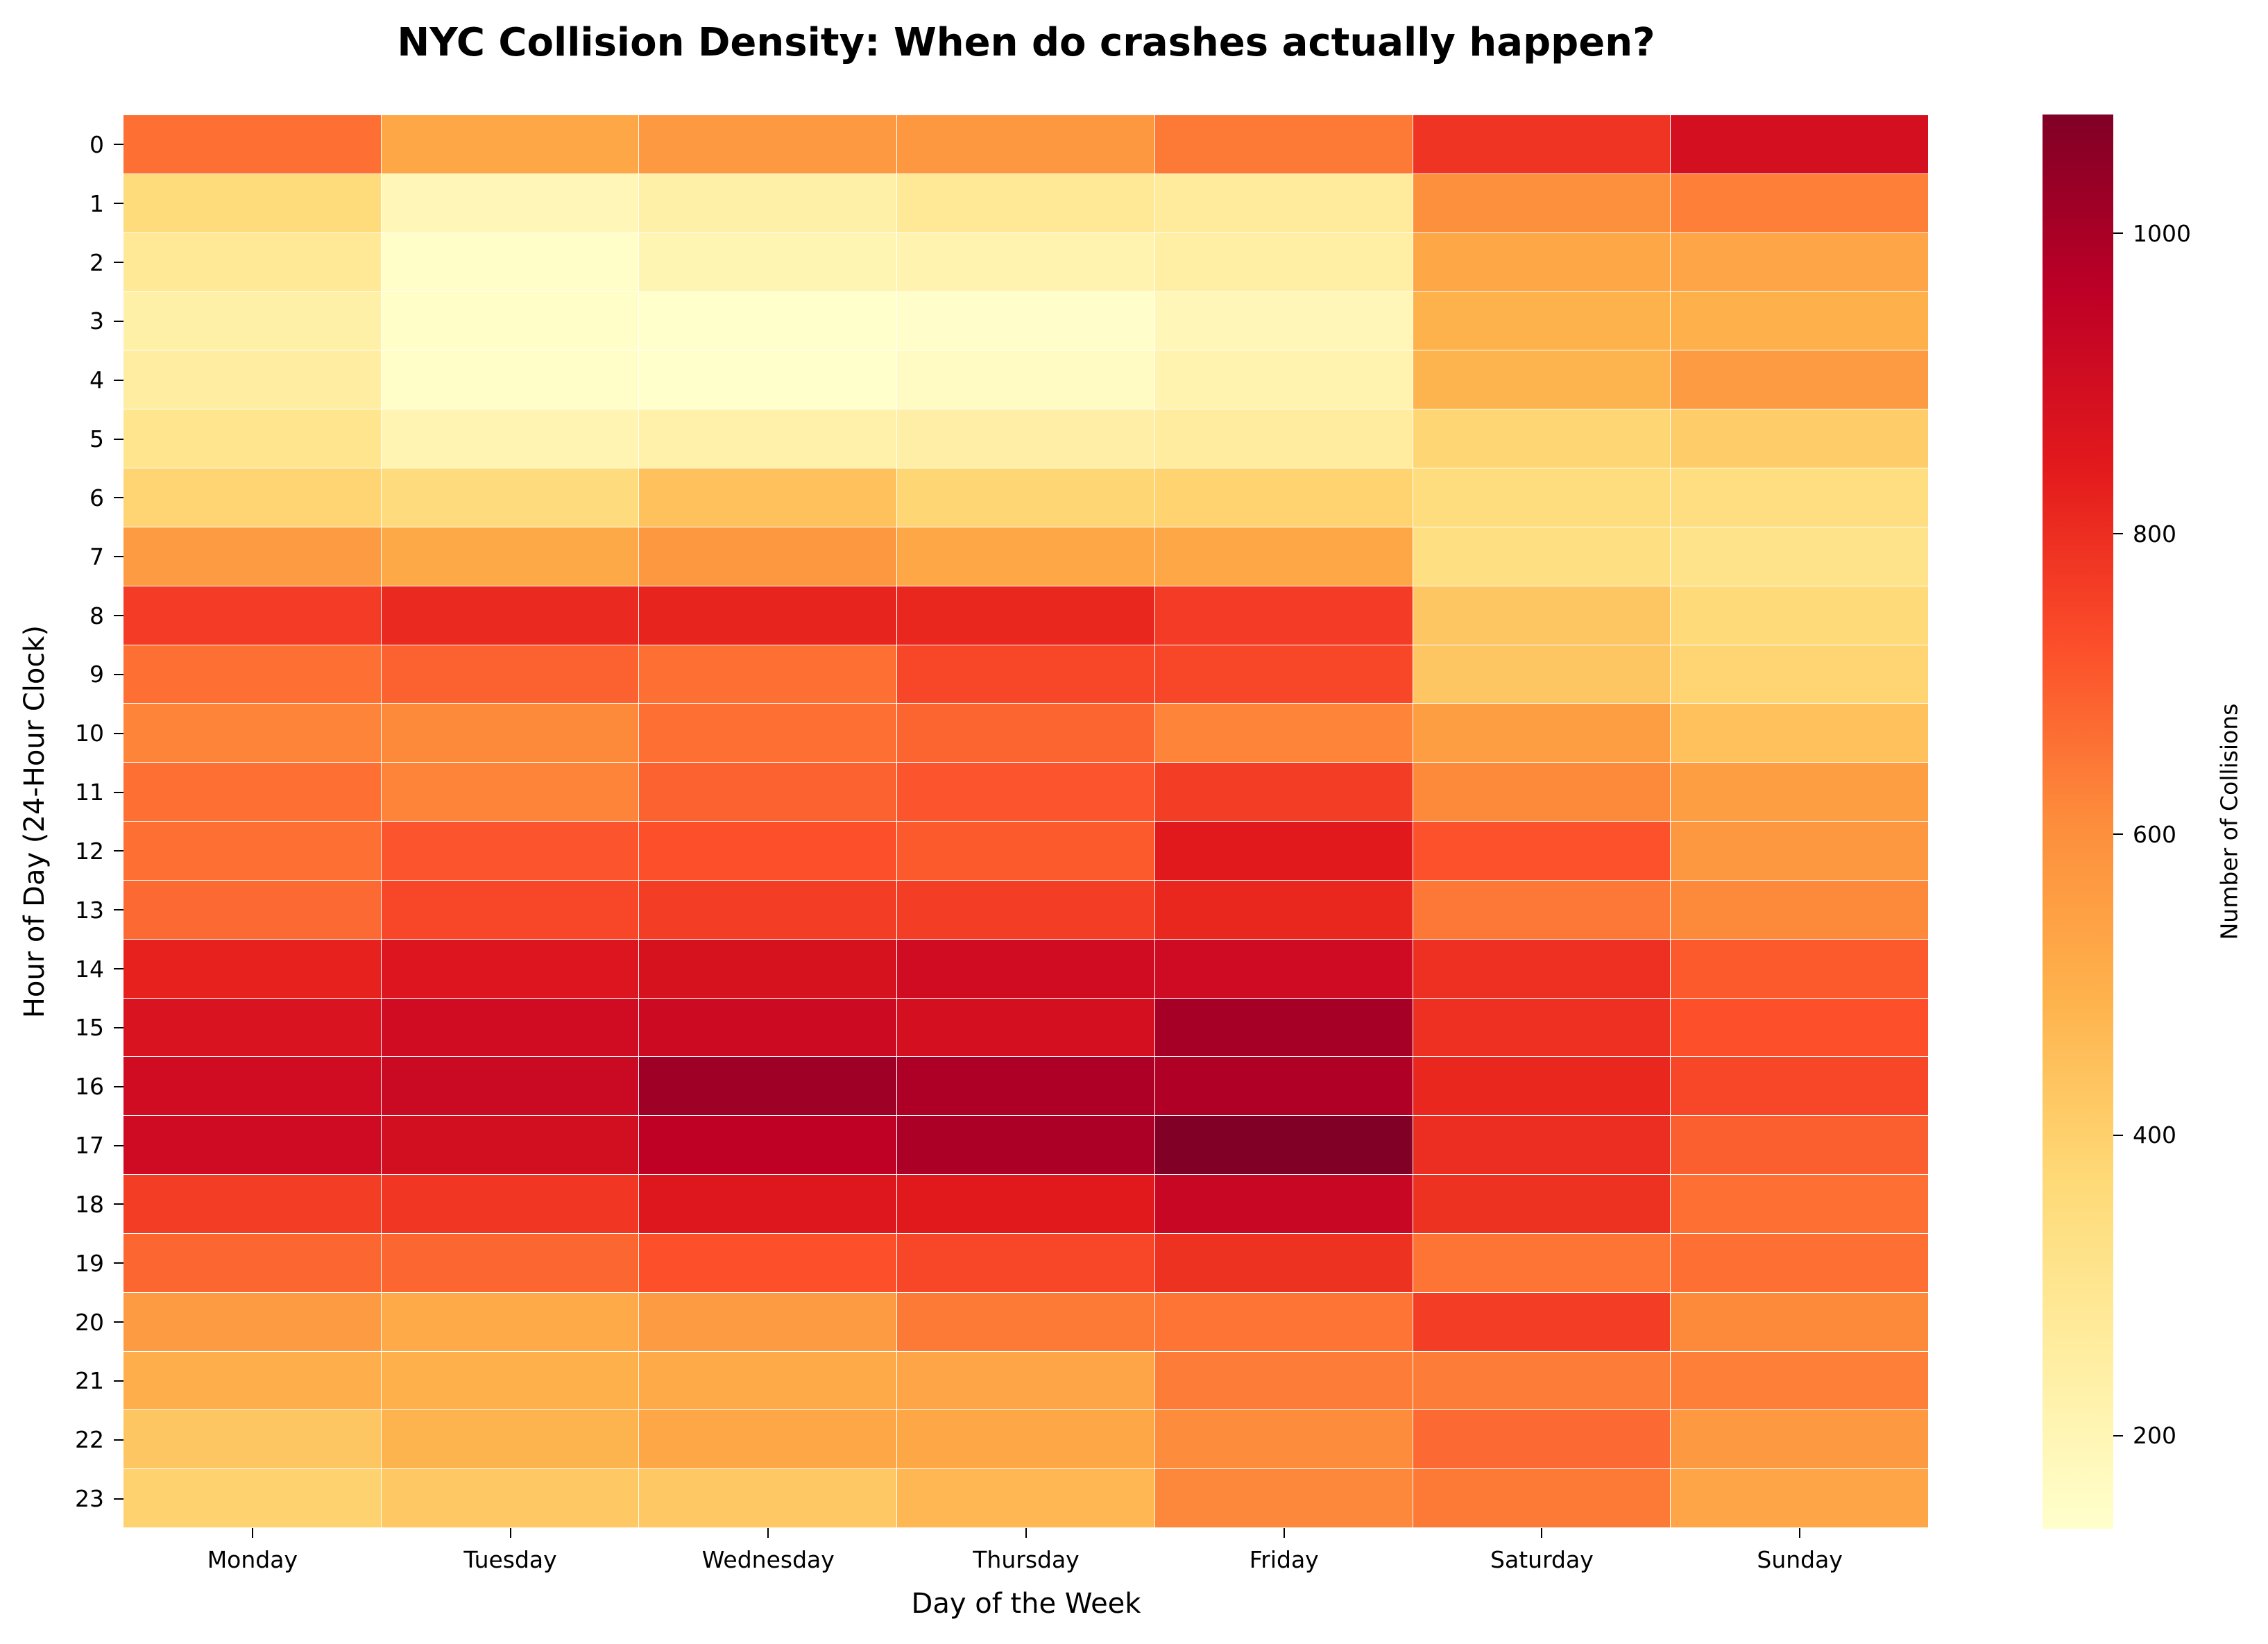 This screenshot has height=1644, width=2268. What do you see at coordinates (61, 615) in the screenshot?
I see `y-tick: 8` at bounding box center [61, 615].